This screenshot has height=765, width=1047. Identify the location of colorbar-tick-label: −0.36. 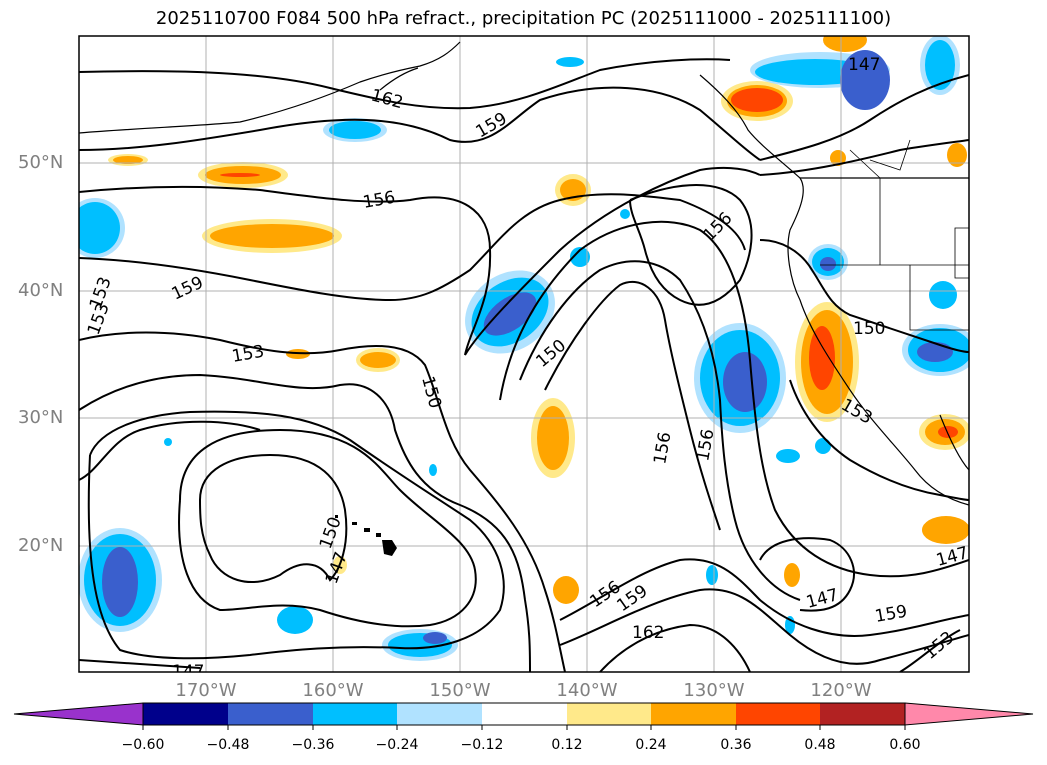
(313, 745).